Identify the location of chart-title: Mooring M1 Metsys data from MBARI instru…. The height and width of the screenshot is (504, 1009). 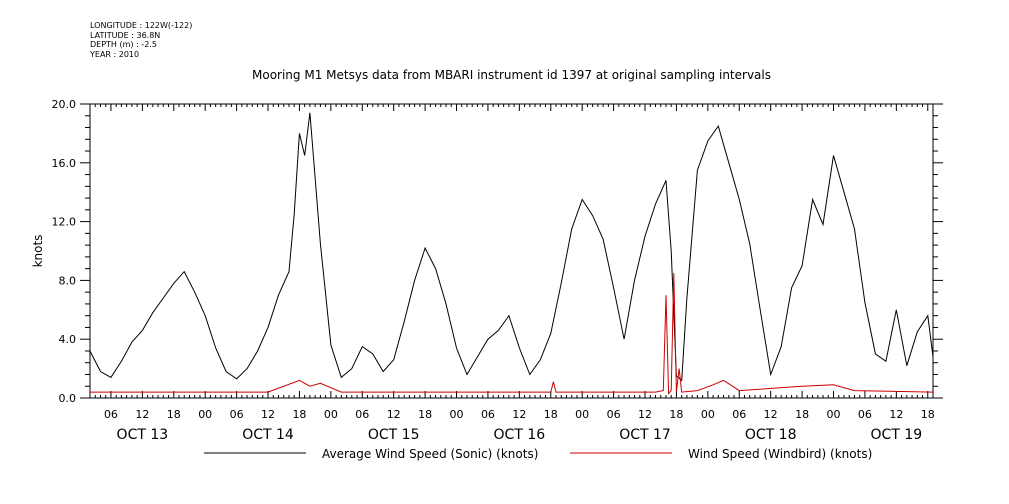
(511, 75).